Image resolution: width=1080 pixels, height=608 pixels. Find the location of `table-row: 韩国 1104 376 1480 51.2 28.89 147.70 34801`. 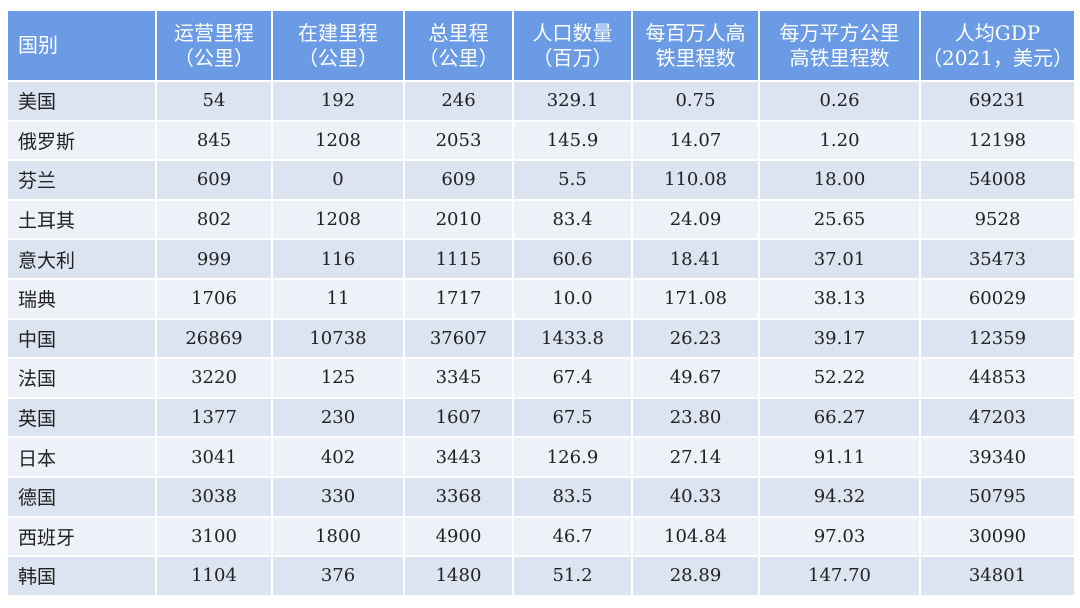

table-row: 韩国 1104 376 1480 51.2 28.89 147.70 34801 is located at coordinates (541, 576).